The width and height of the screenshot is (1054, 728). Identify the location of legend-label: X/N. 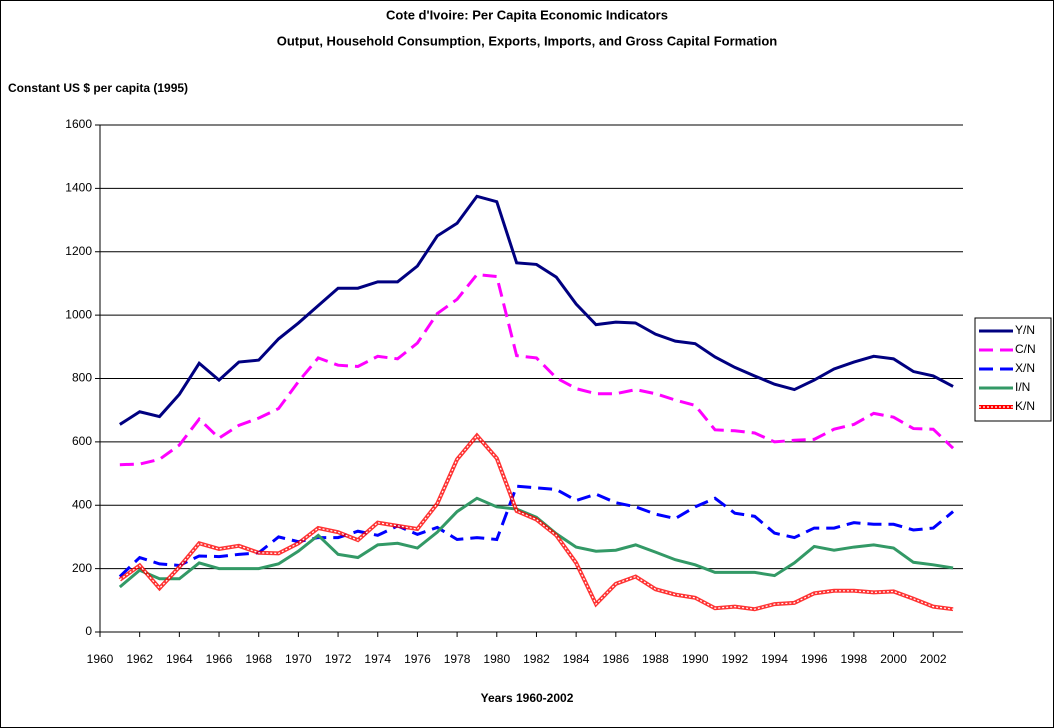
(1025, 368).